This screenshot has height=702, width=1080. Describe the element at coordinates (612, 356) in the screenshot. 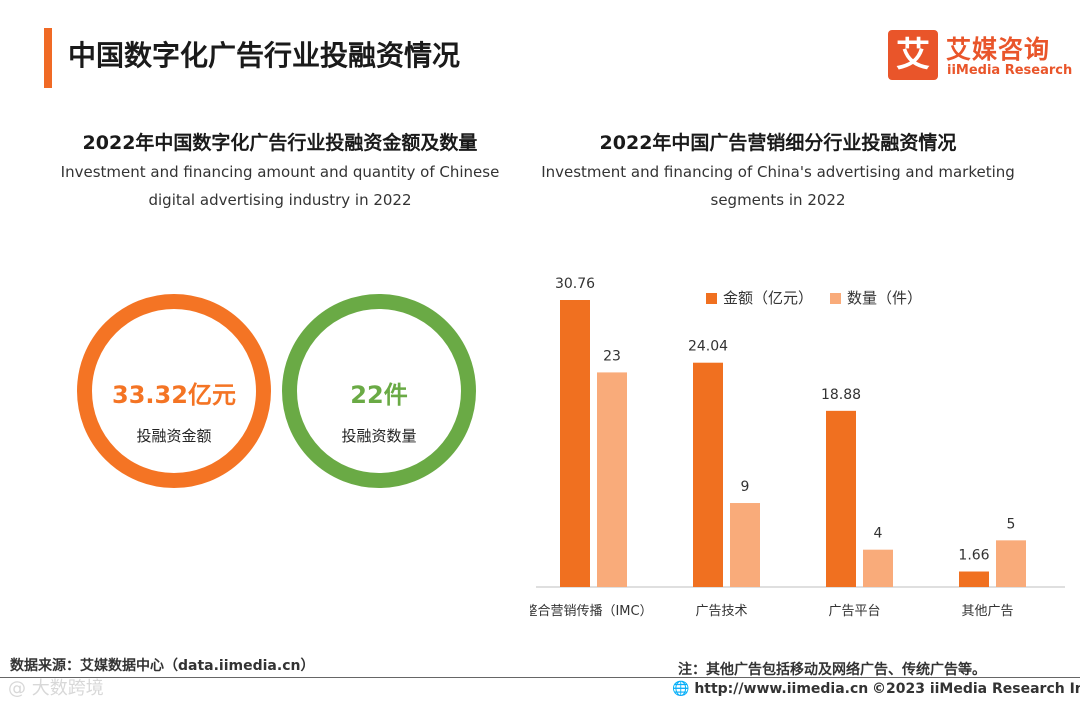

I see `data-label-count-0: 23` at that location.